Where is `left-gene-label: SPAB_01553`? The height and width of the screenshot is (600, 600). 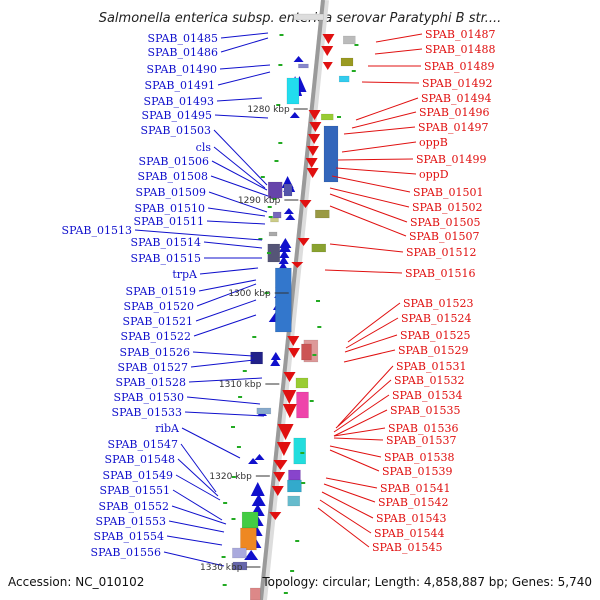 left-gene-label: SPAB_01553 is located at coordinates (131, 521).